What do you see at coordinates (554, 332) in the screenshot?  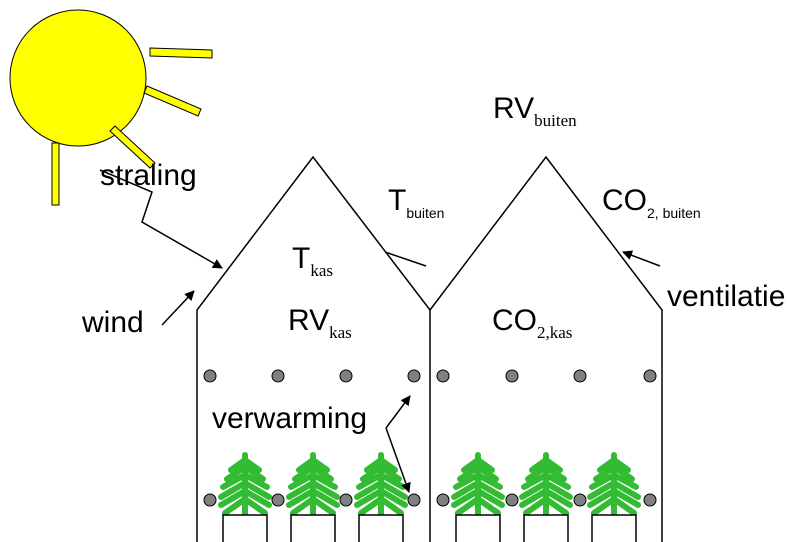 I see `quantity-subscript: 2,kas` at bounding box center [554, 332].